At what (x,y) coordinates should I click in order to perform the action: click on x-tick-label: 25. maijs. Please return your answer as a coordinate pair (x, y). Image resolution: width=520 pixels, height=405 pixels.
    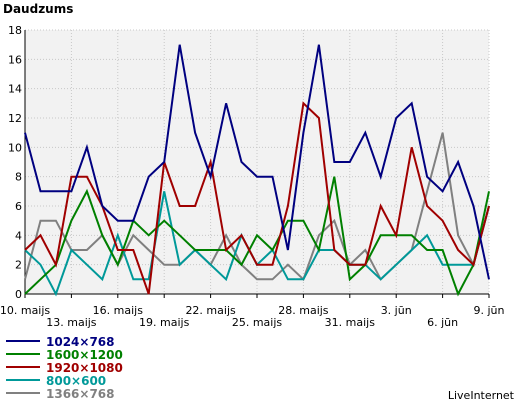
    Looking at the image, I should click on (257, 322).